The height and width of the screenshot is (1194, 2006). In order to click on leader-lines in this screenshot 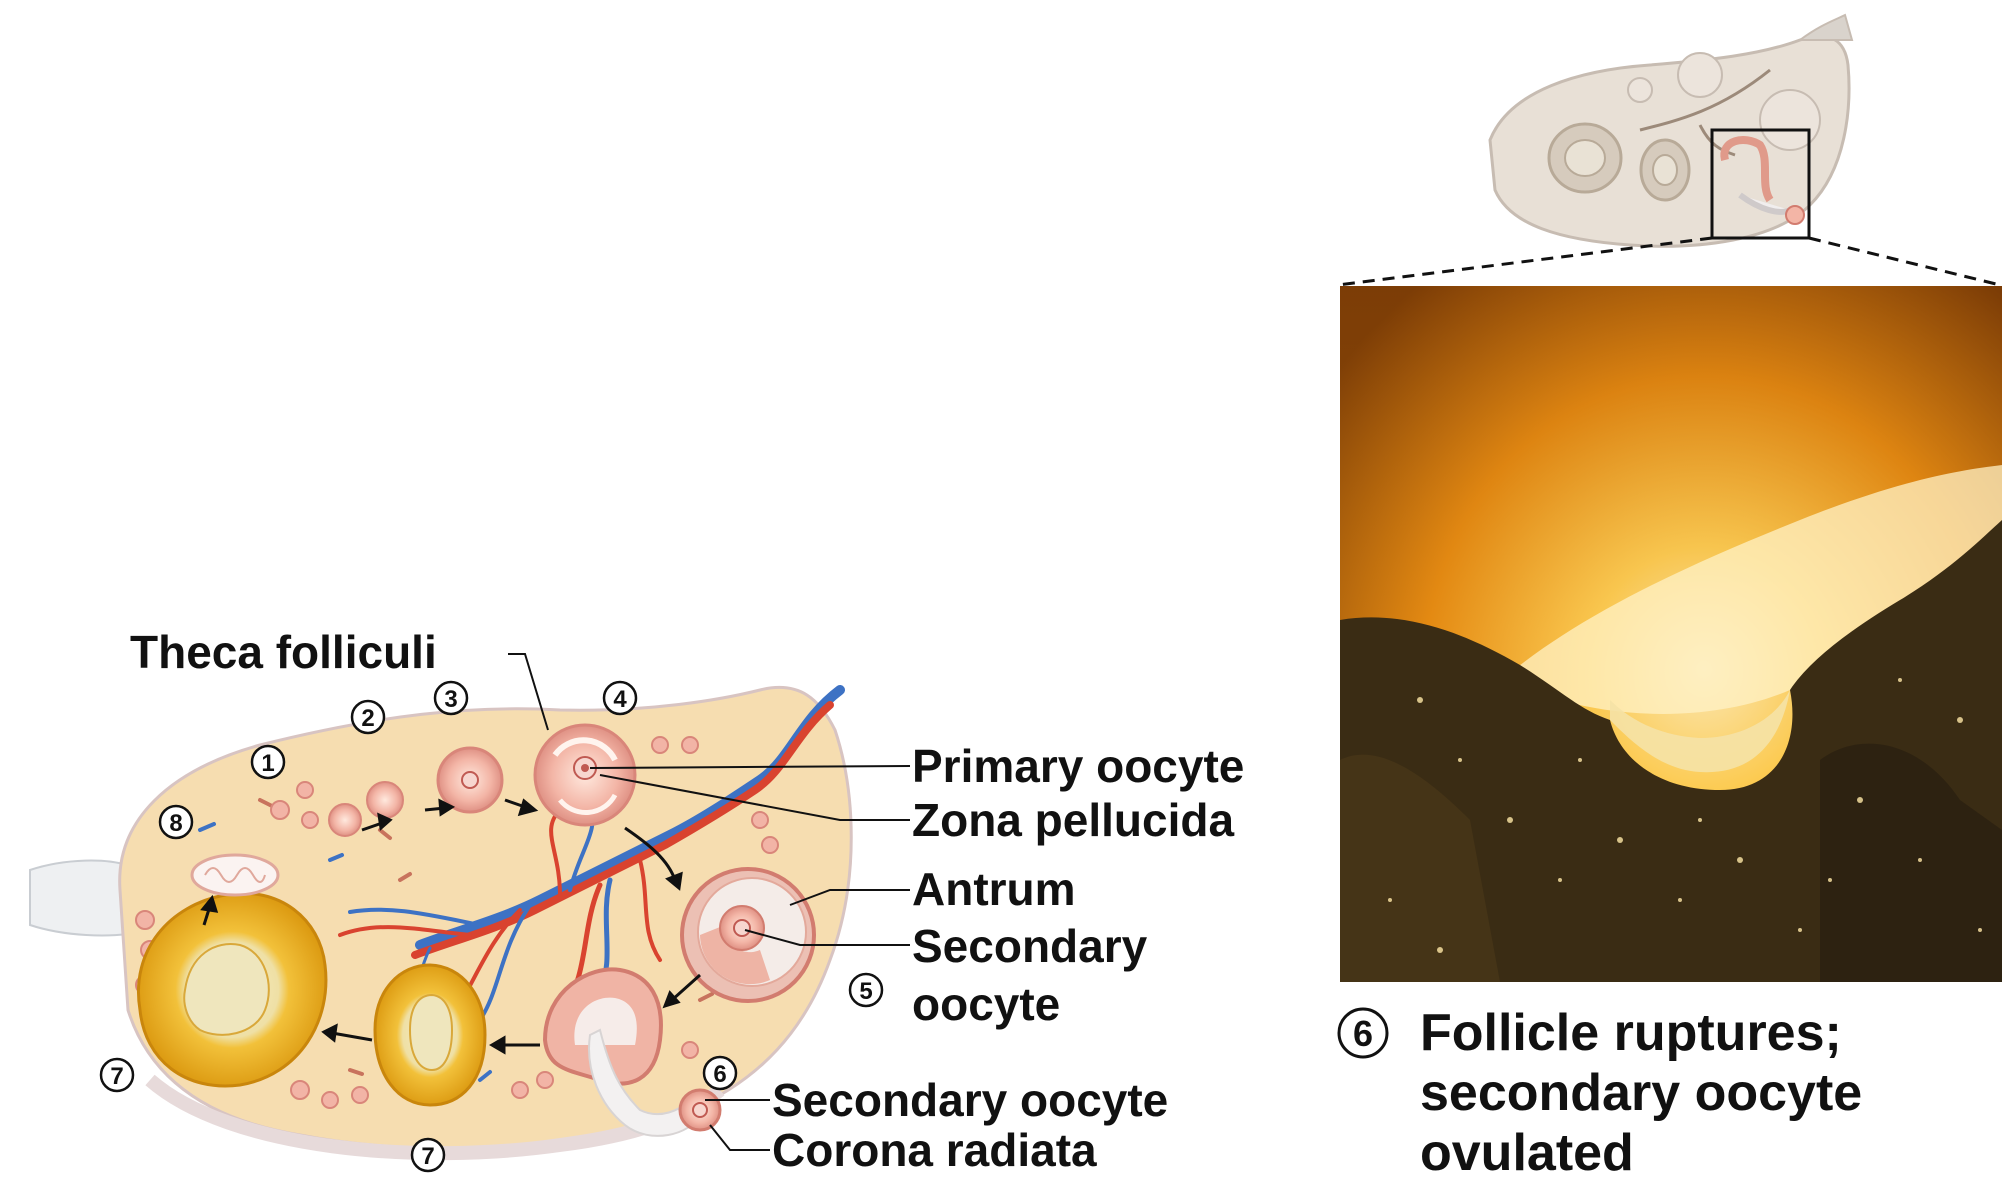, I will do `click(709, 902)`.